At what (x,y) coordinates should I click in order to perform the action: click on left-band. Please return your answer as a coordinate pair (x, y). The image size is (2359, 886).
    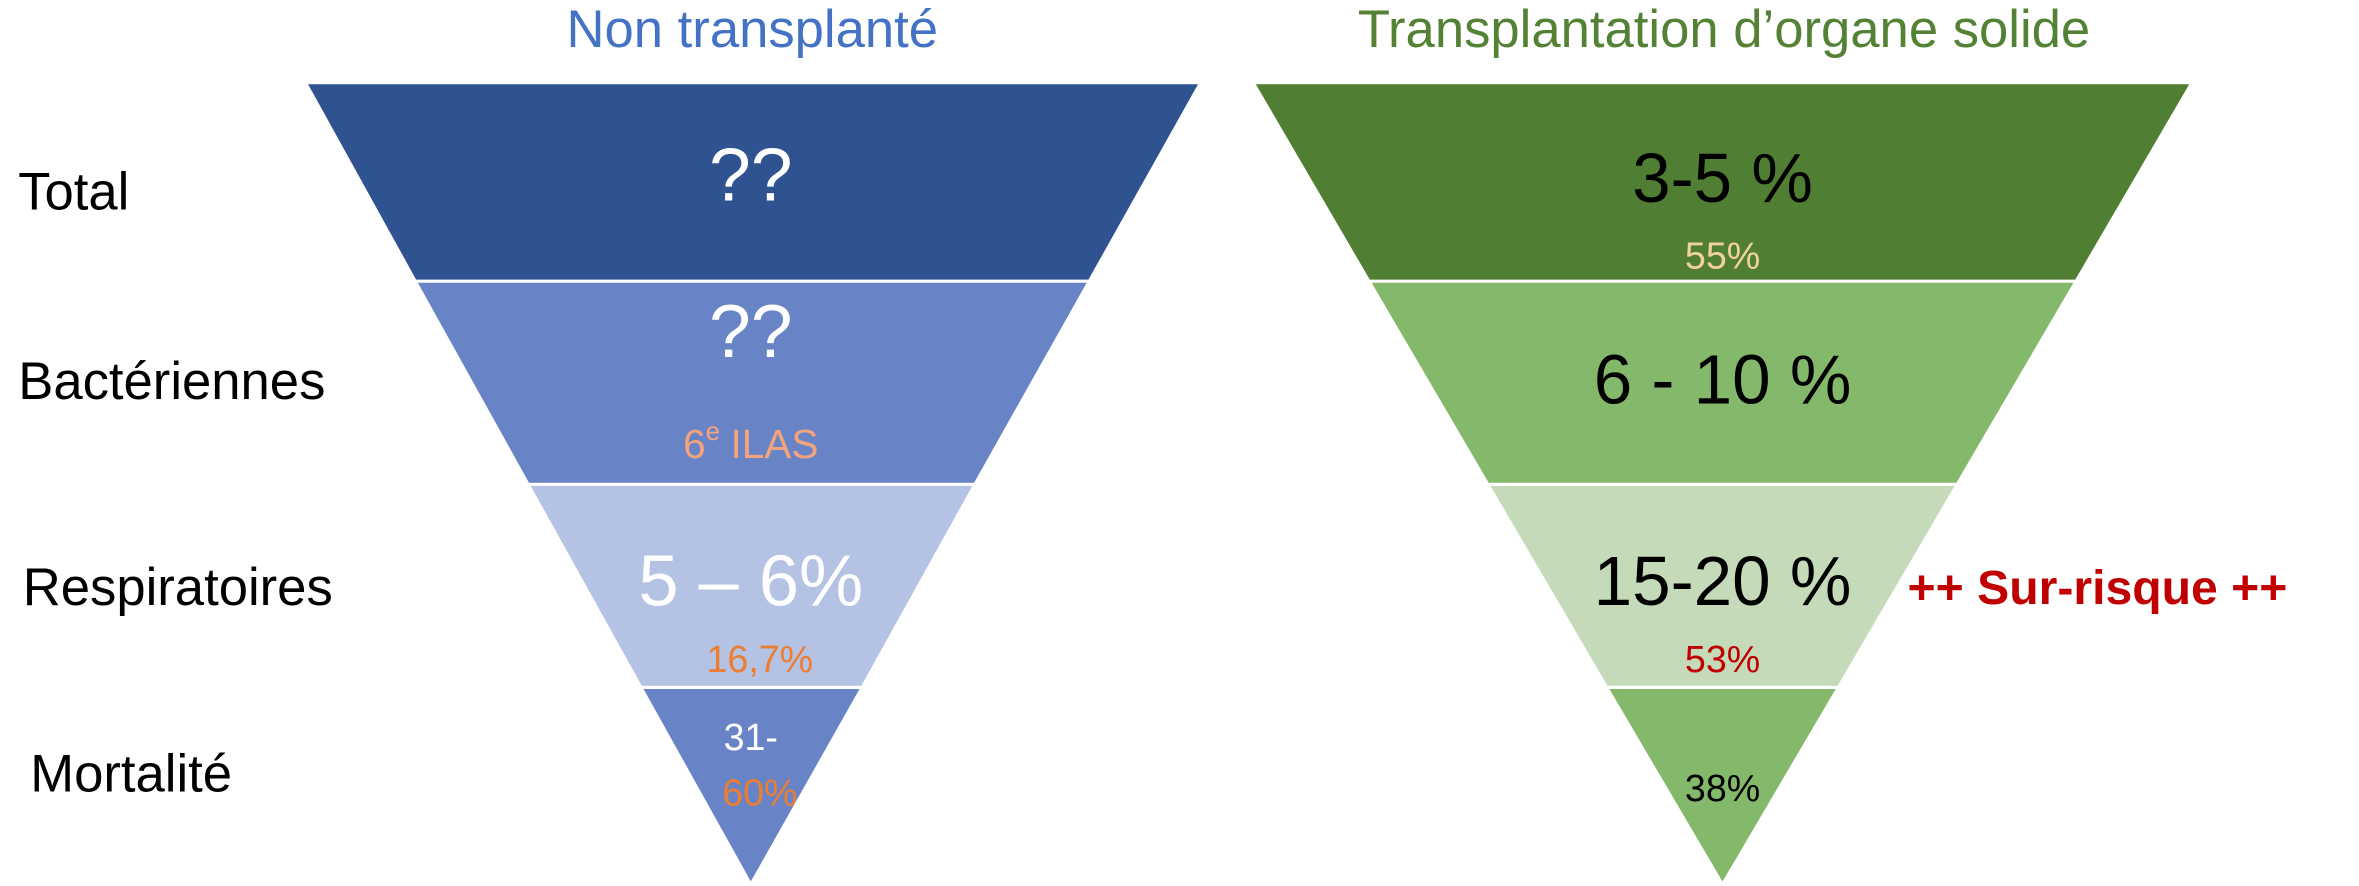
    Looking at the image, I should click on (751, 785).